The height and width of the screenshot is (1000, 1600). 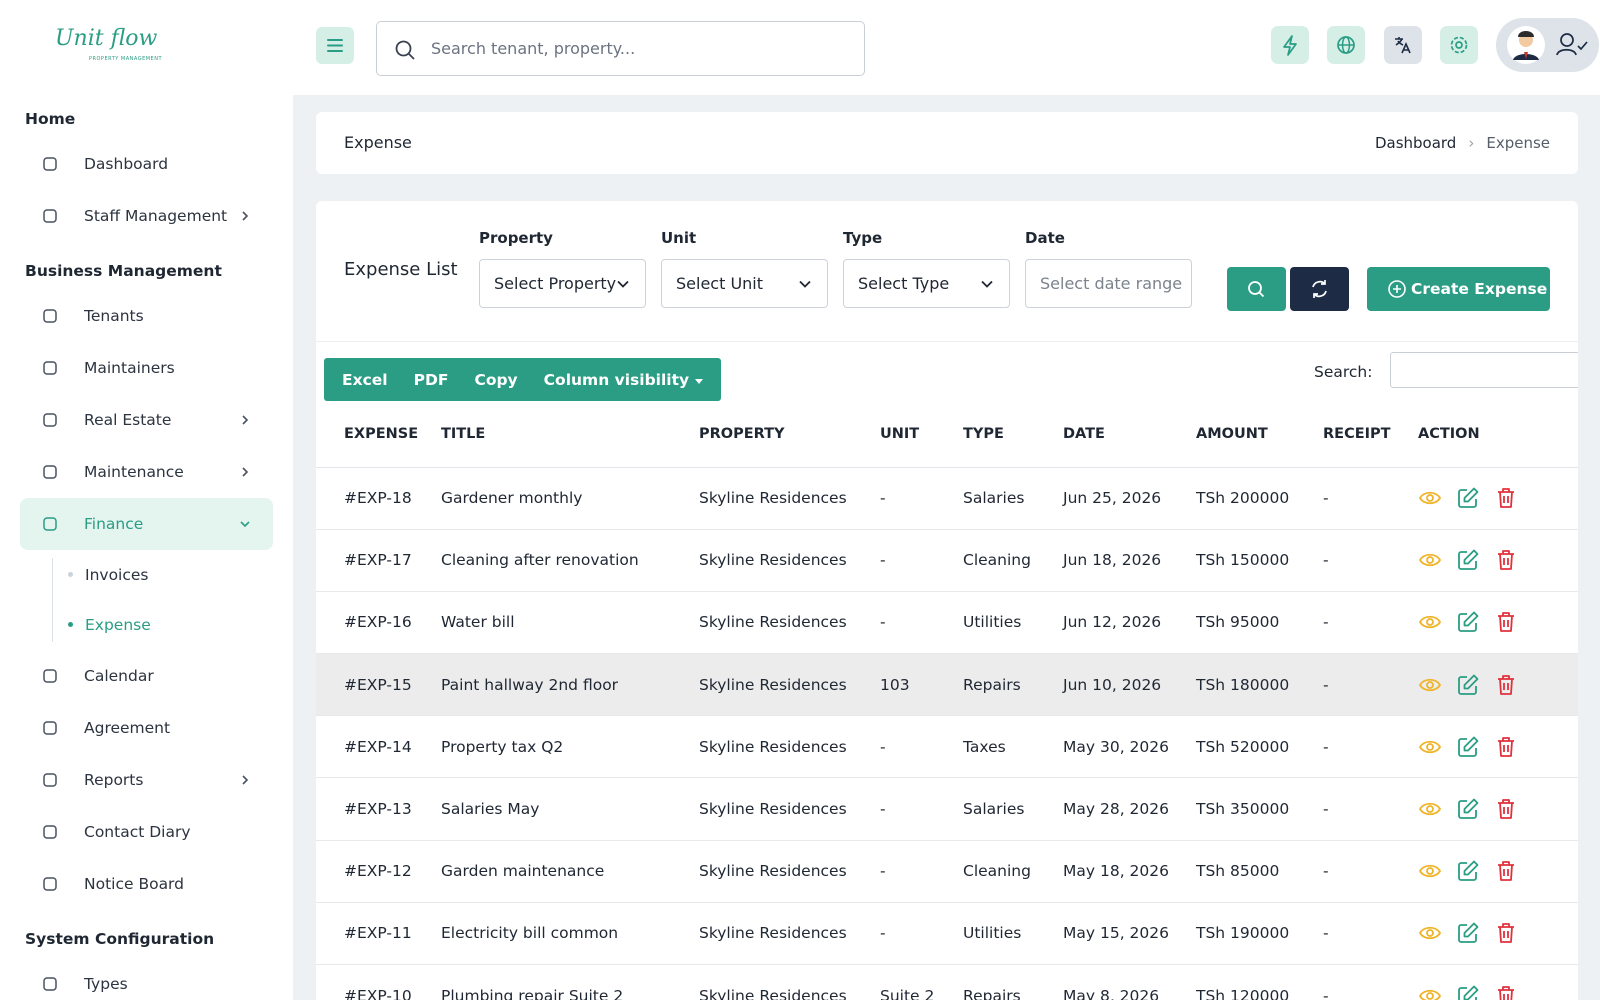 What do you see at coordinates (1346, 45) in the screenshot?
I see `language-button` at bounding box center [1346, 45].